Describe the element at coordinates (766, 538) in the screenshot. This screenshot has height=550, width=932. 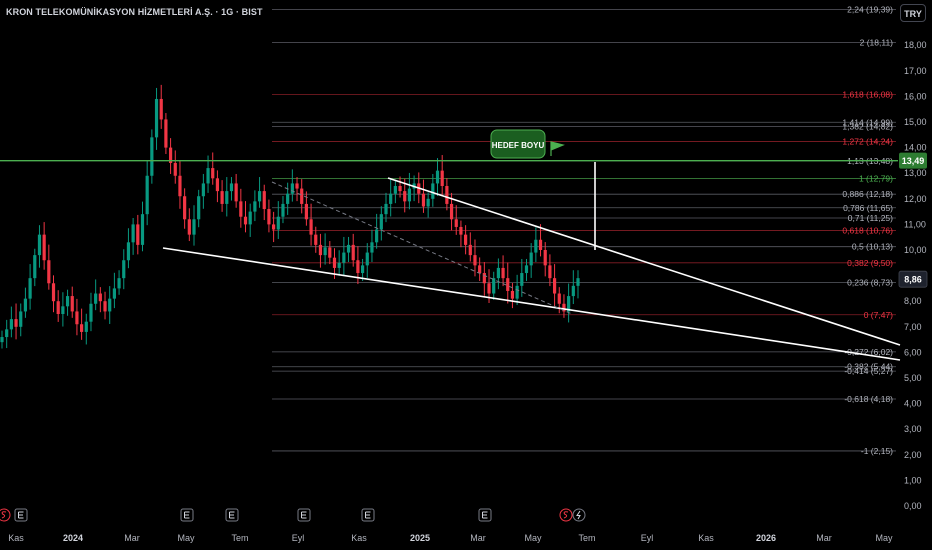
I see `time-axis-tick: 2026` at that location.